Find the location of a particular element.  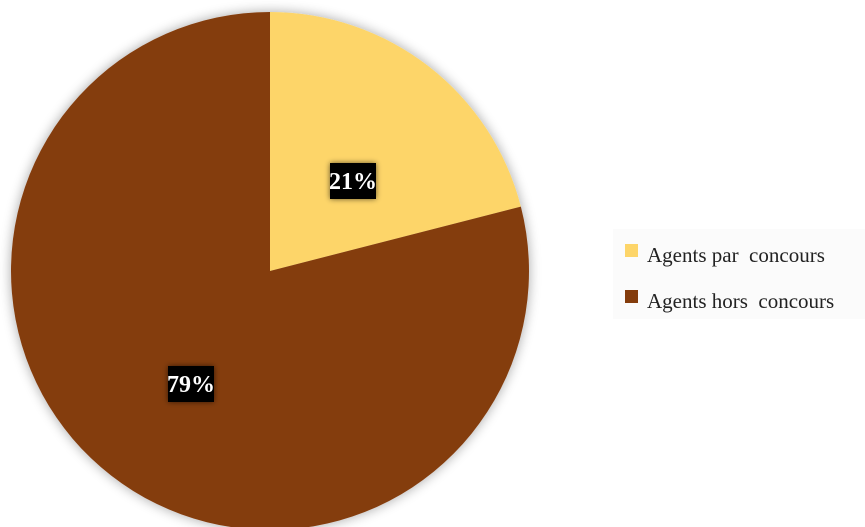

legend-item-agents-hors-concours: Agents hors concours is located at coordinates (729, 301).